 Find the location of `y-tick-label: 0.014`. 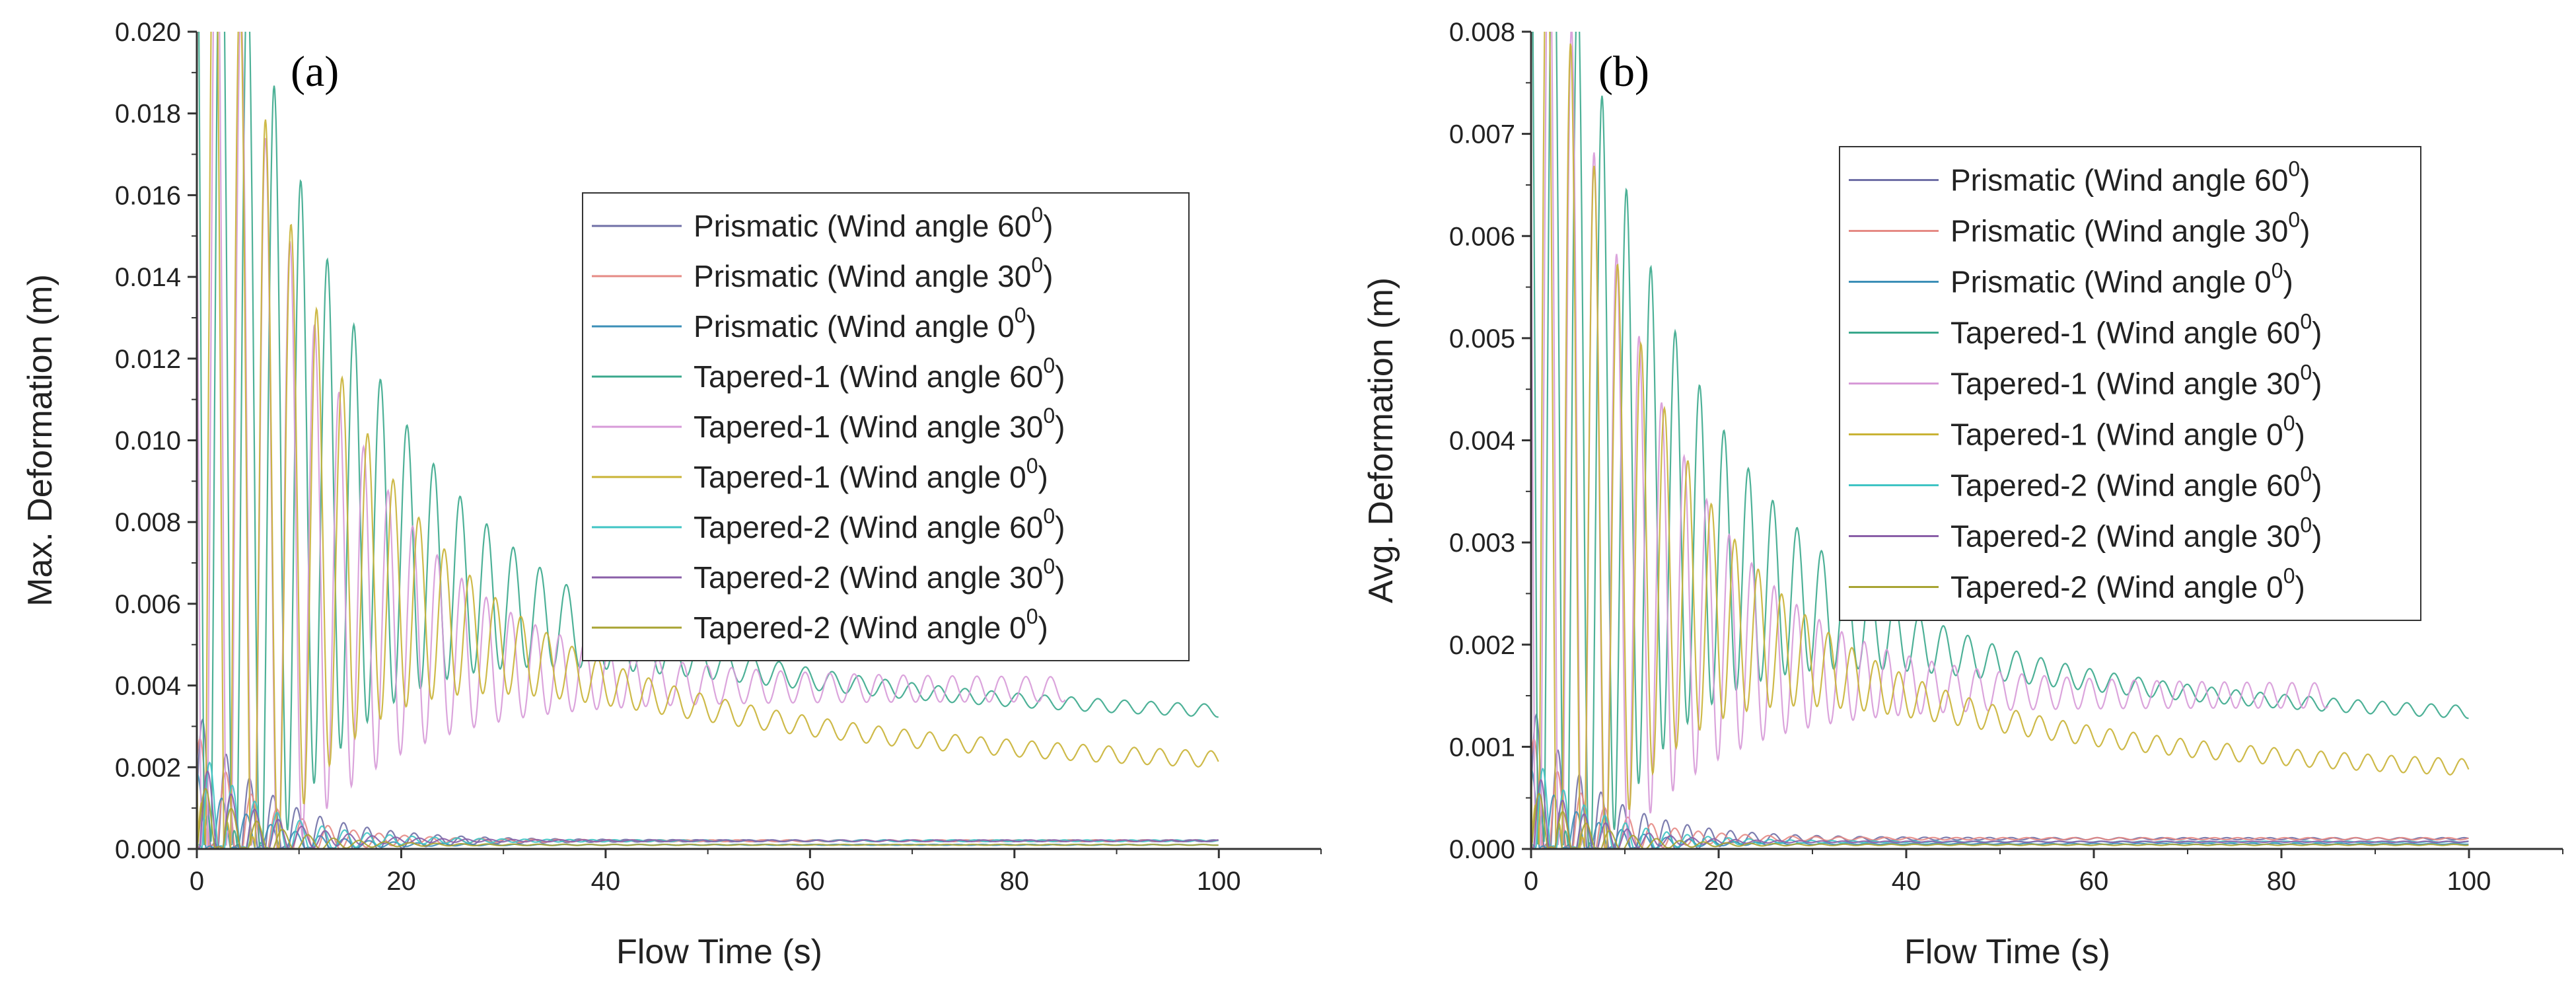

y-tick-label: 0.014 is located at coordinates (148, 277).